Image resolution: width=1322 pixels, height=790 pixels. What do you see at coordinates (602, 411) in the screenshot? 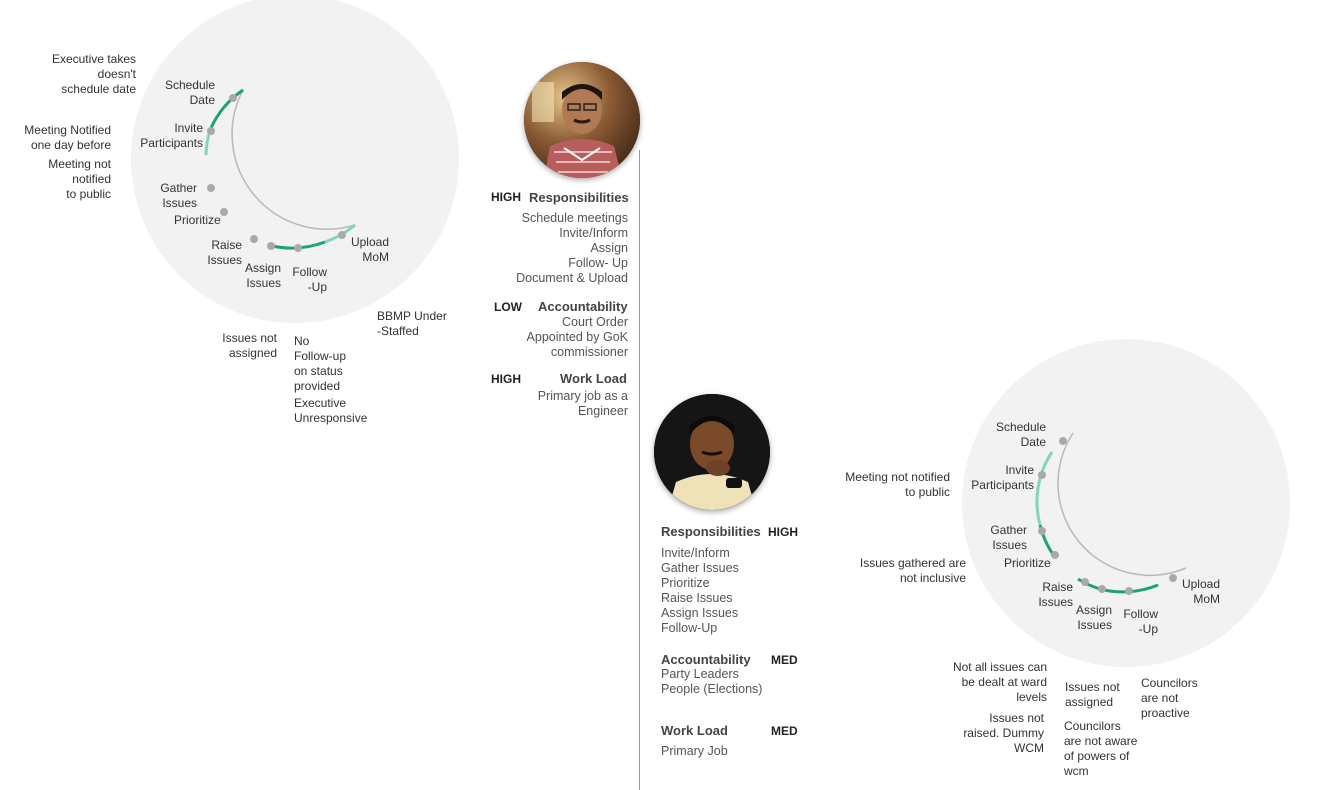
I see `list-item: Engineer` at bounding box center [602, 411].